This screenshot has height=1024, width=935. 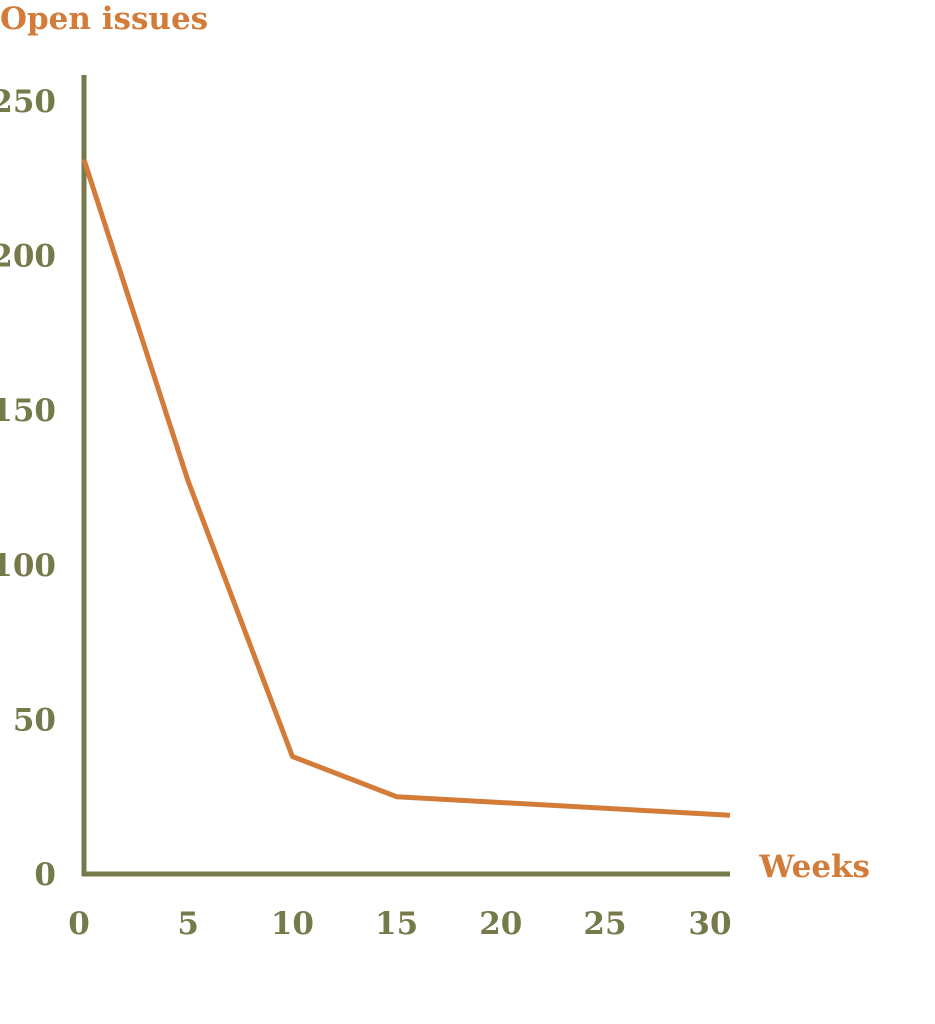 I want to click on x-tick-label: 25, so click(x=604, y=924).